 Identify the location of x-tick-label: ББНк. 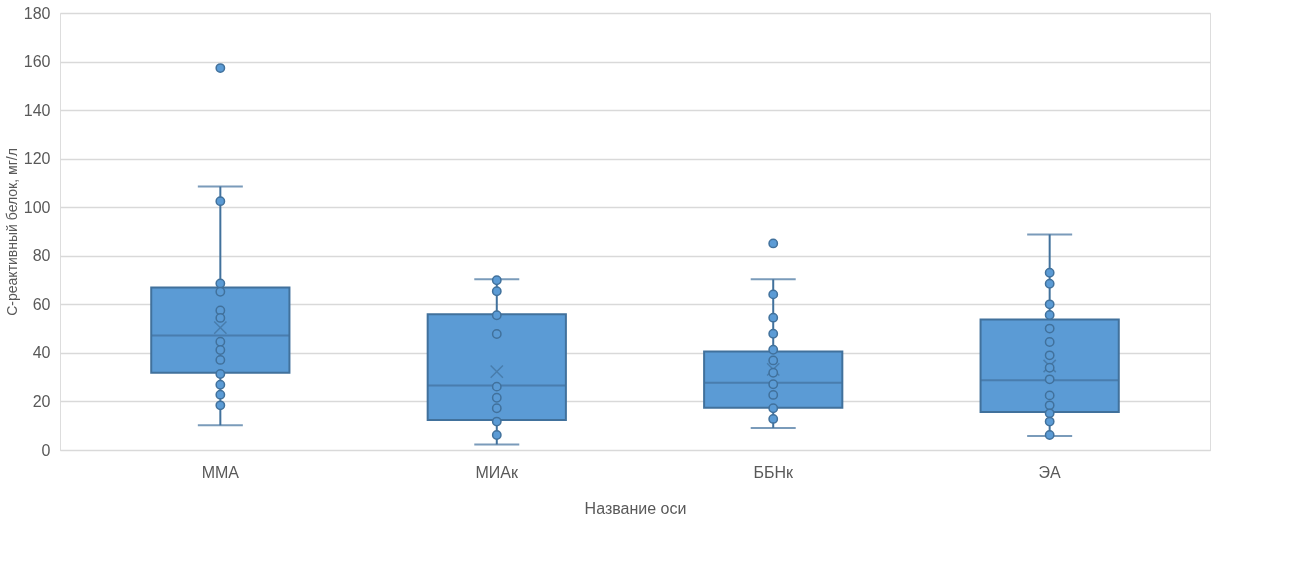
(773, 472).